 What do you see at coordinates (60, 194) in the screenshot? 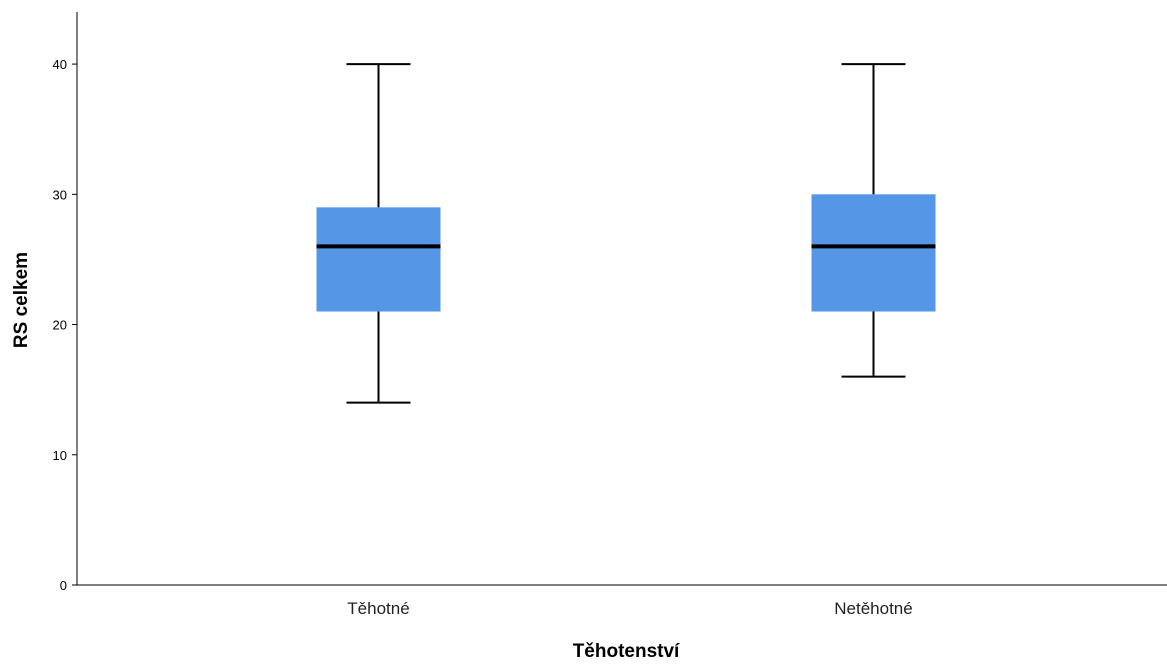
I see `y-tick-label: 30` at bounding box center [60, 194].